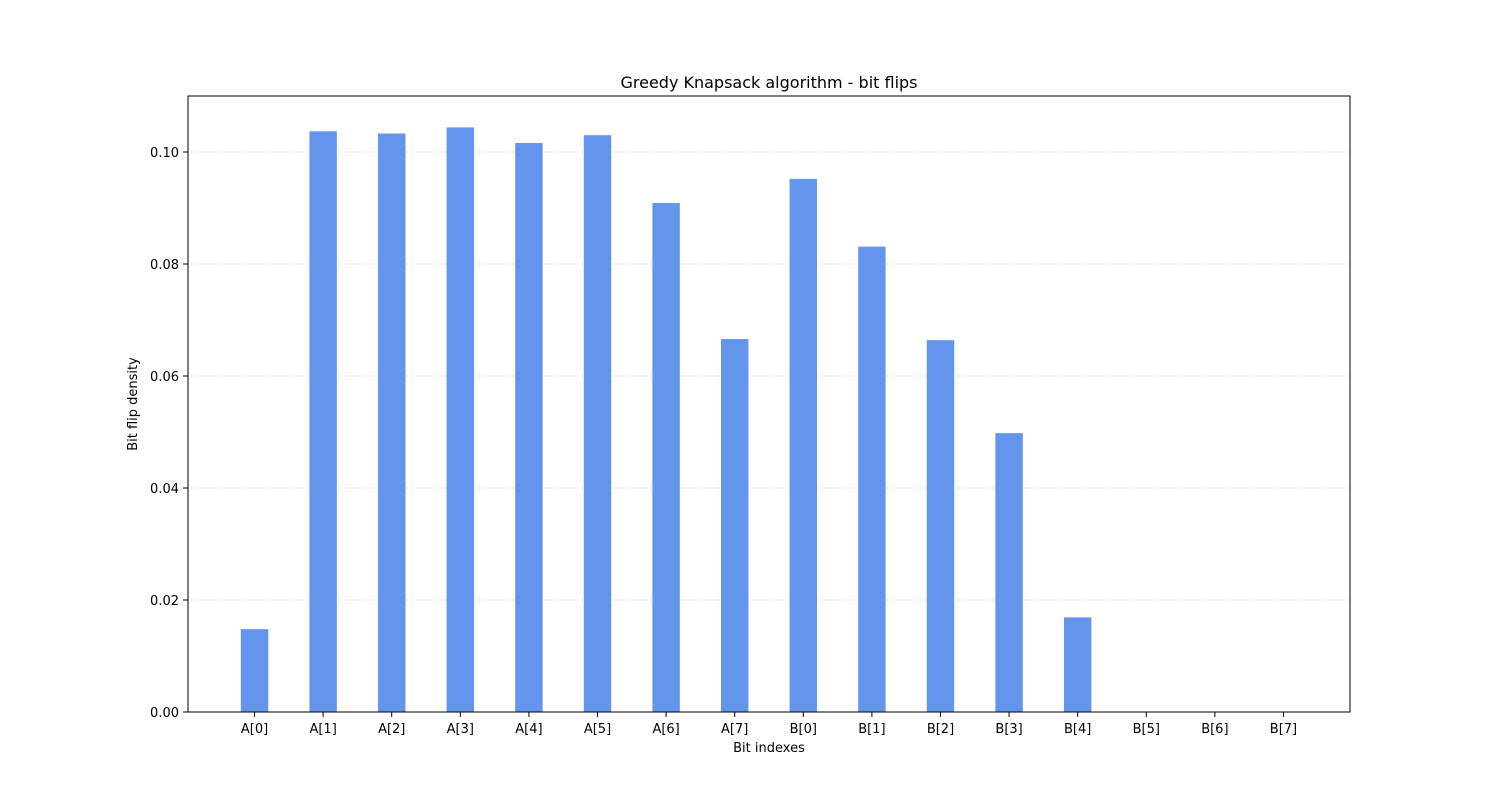 The height and width of the screenshot is (804, 1500). I want to click on y-tick-label: 0.00, so click(164, 713).